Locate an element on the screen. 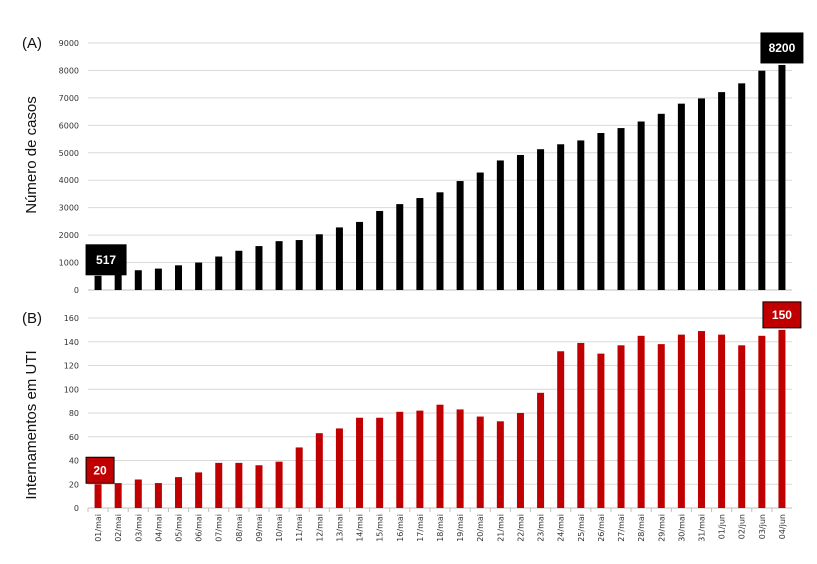 This screenshot has height=564, width=817. y-tick-label: 8000 is located at coordinates (69, 70).